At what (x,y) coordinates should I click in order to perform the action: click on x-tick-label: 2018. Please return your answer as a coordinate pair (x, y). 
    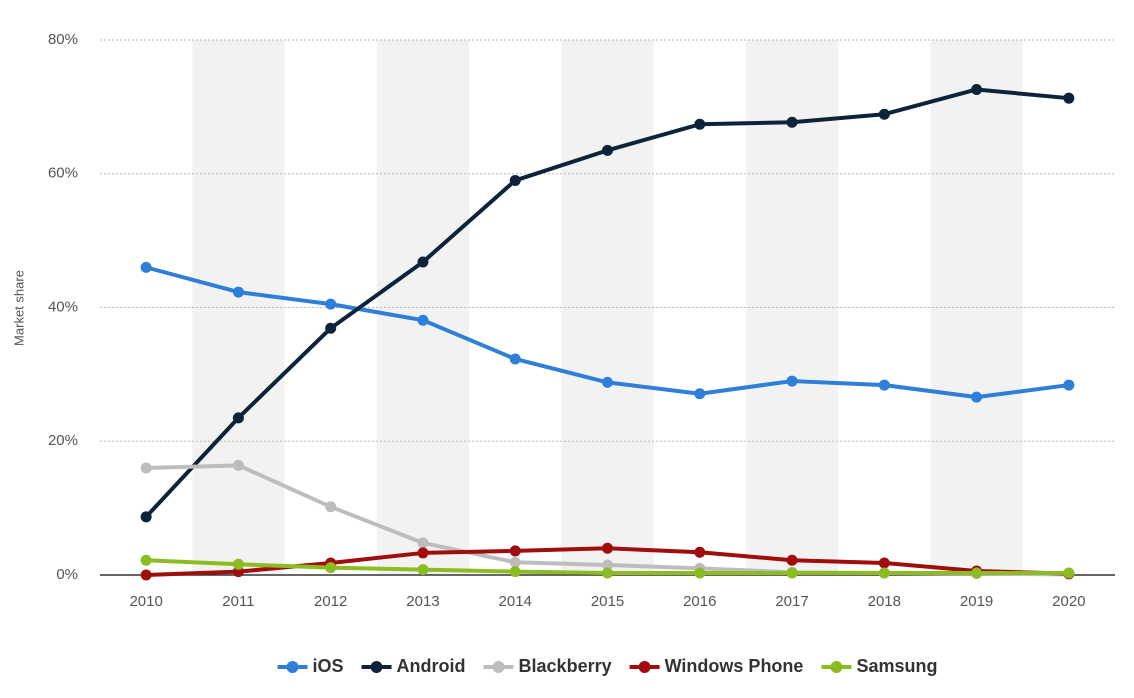
    Looking at the image, I should click on (884, 601).